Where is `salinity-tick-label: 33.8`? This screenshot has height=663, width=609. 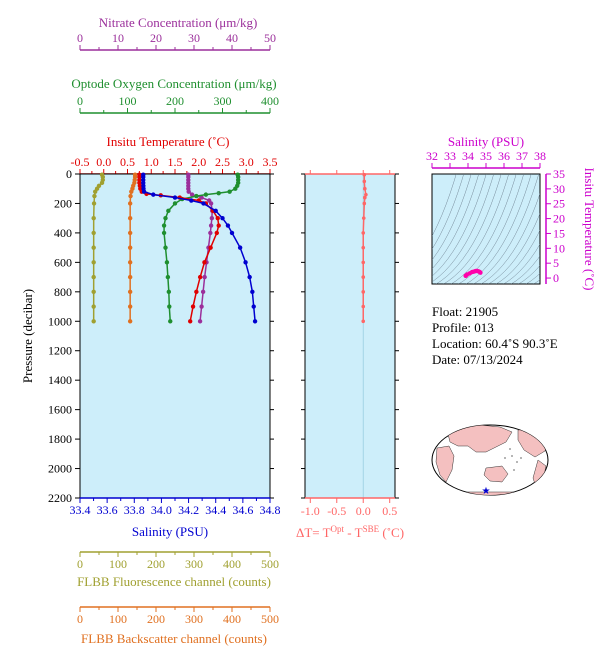 salinity-tick-label: 33.8 is located at coordinates (134, 510).